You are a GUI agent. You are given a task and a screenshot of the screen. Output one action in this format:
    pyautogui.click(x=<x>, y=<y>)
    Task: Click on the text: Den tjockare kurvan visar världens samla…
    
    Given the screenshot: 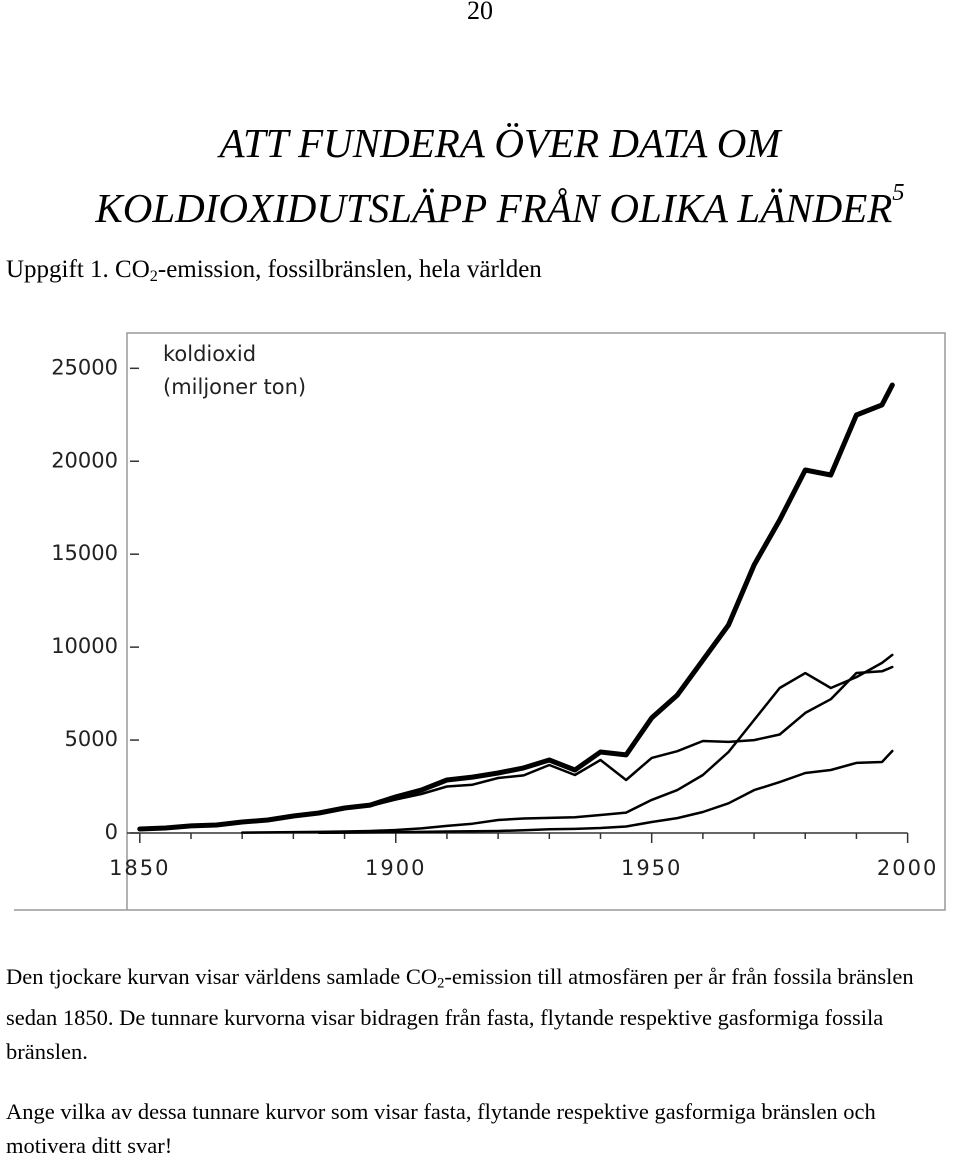 What is the action you would take?
    pyautogui.click(x=222, y=976)
    